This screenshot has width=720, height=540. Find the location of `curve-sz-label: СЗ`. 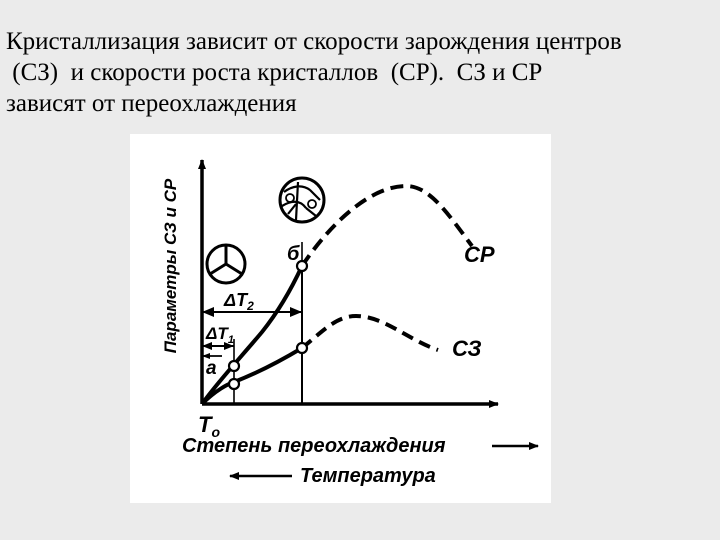

curve-sz-label: СЗ is located at coordinates (466, 348).